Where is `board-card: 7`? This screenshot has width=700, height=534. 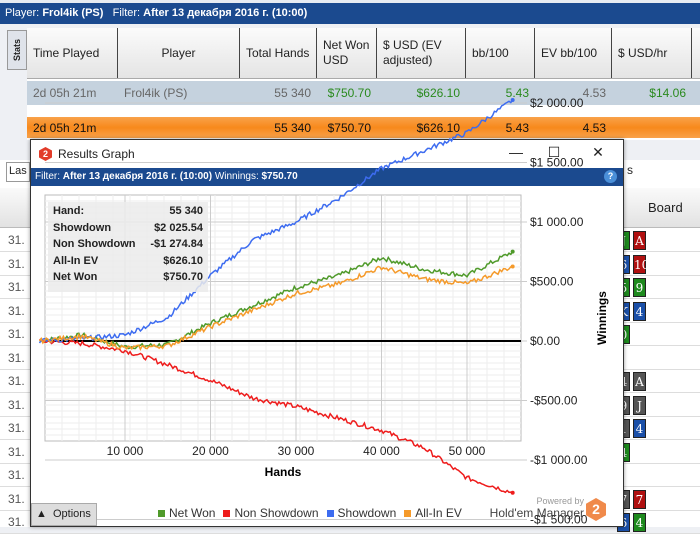
board-card: 7 is located at coordinates (639, 499).